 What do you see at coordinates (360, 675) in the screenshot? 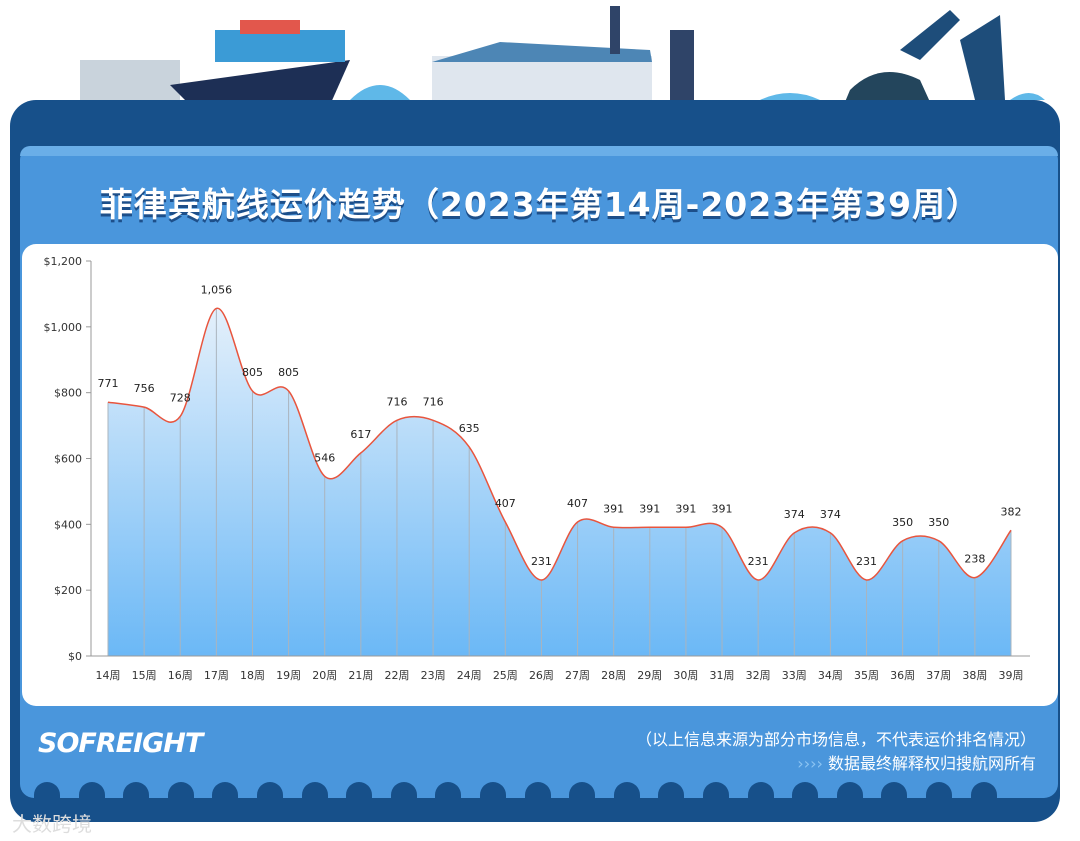
I see `x-tick-label: 21周` at bounding box center [360, 675].